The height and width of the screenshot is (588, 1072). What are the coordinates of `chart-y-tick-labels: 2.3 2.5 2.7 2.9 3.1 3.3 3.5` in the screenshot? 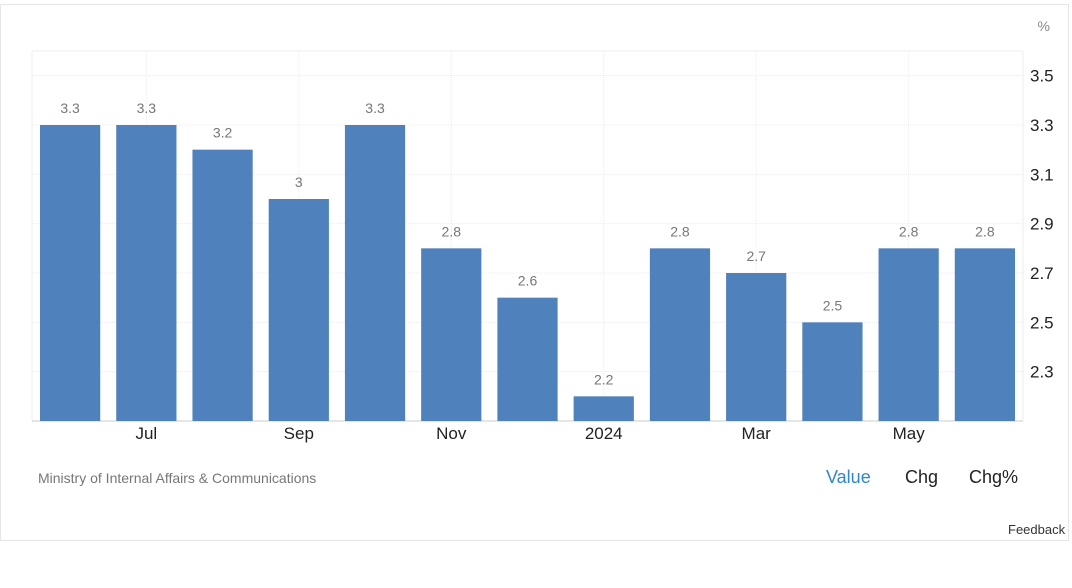 It's located at (1042, 224).